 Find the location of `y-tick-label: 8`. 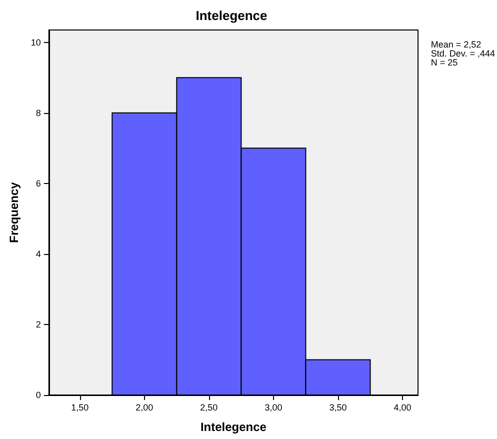

y-tick-label: 8 is located at coordinates (38, 113).